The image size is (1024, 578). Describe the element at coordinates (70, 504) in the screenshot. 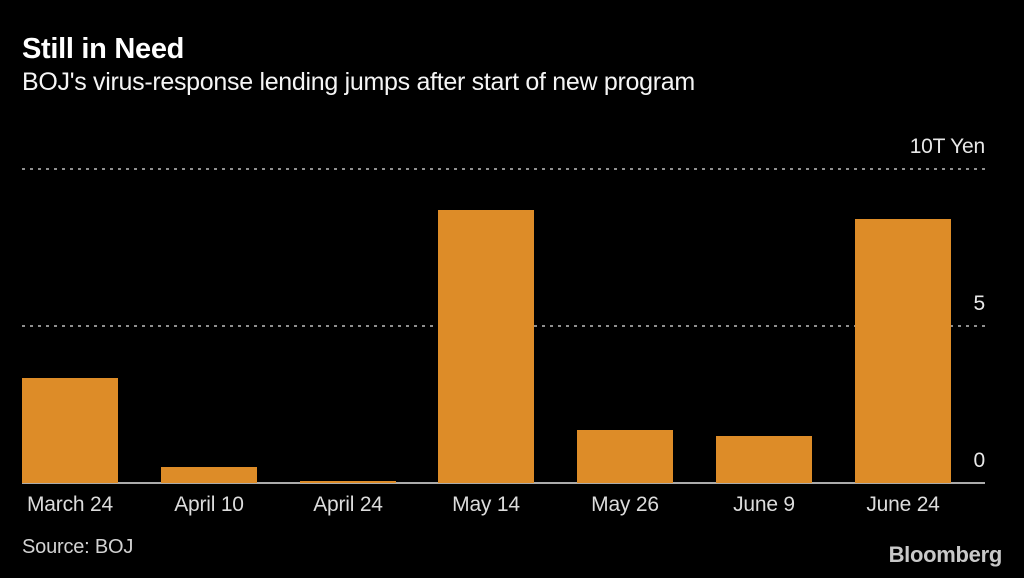

I see `x-tick-label: March 24` at that location.